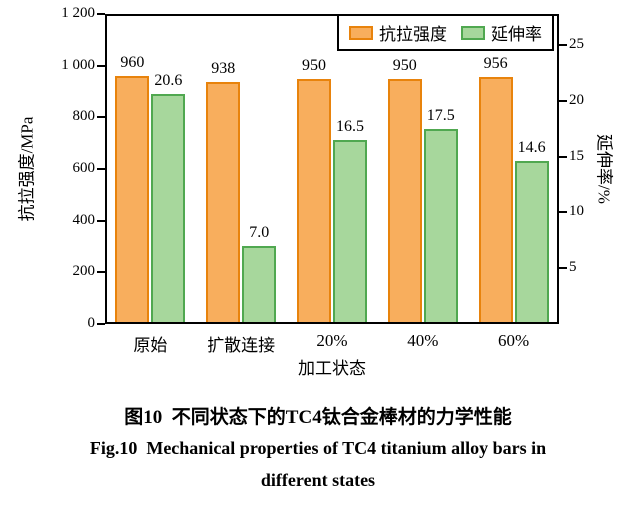 The width and height of the screenshot is (636, 514). What do you see at coordinates (332, 368) in the screenshot?
I see `x-axis-title: 加工状态` at bounding box center [332, 368].